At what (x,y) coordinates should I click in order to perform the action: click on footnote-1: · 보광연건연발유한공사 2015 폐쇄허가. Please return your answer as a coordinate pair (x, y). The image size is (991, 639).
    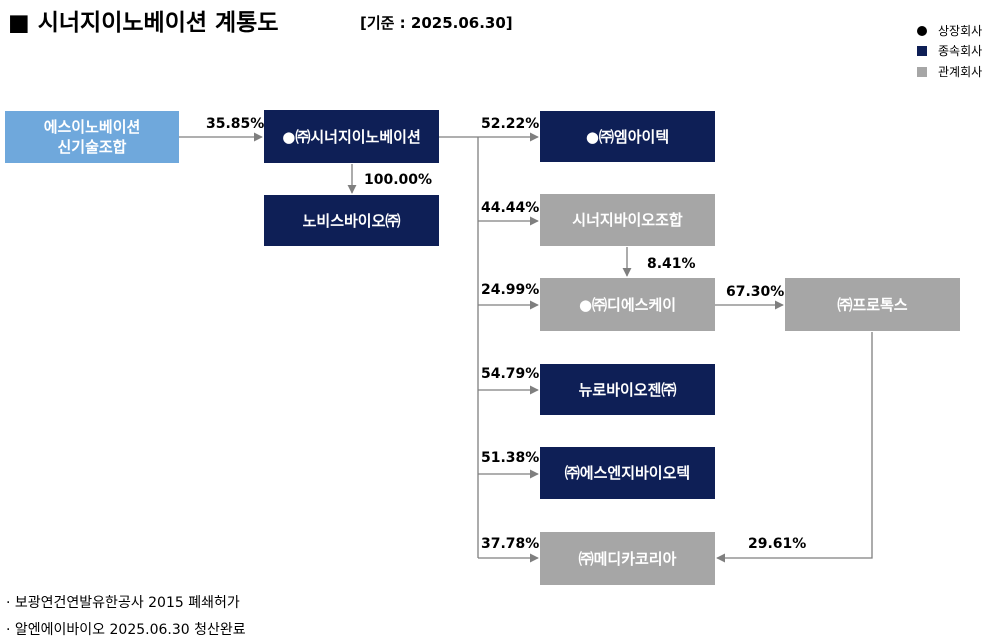
    Looking at the image, I should click on (123, 603).